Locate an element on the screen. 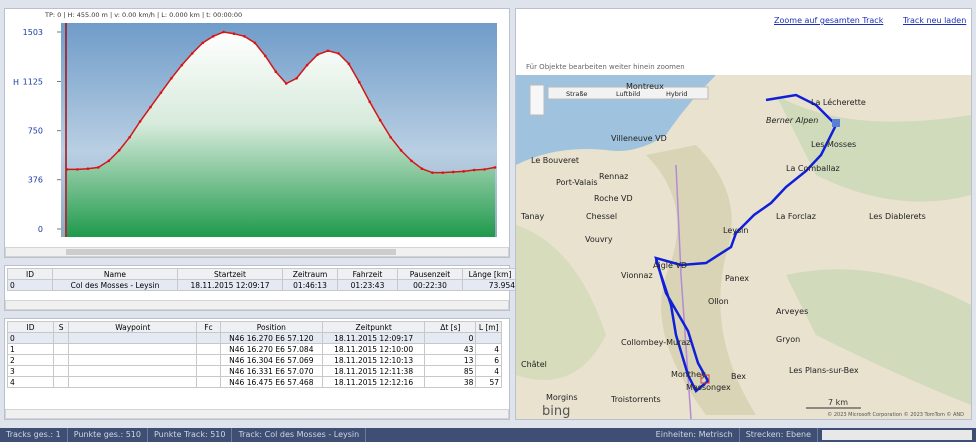 This screenshot has height=442, width=976. map-label: Le Bouveret is located at coordinates (555, 160).